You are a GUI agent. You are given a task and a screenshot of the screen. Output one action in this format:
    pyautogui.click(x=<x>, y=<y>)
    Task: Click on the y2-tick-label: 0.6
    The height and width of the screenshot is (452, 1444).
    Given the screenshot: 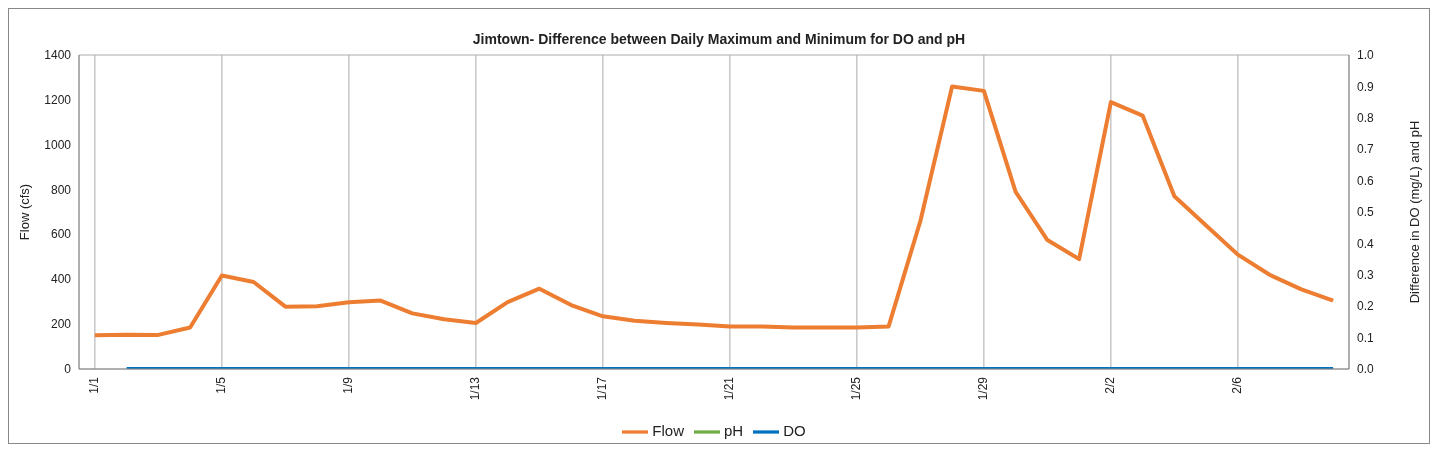 What is the action you would take?
    pyautogui.click(x=1366, y=180)
    